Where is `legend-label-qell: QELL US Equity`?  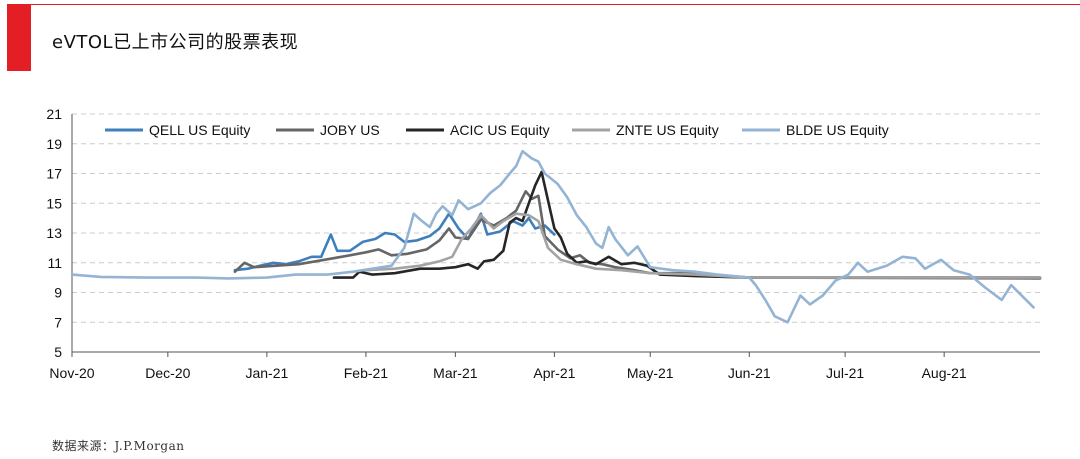
legend-label-qell: QELL US Equity is located at coordinates (199, 130).